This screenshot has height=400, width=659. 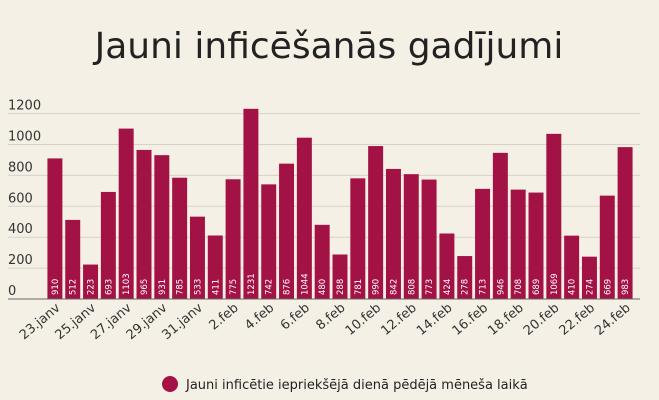 I want to click on y-tick-label: 800, so click(x=20, y=167).